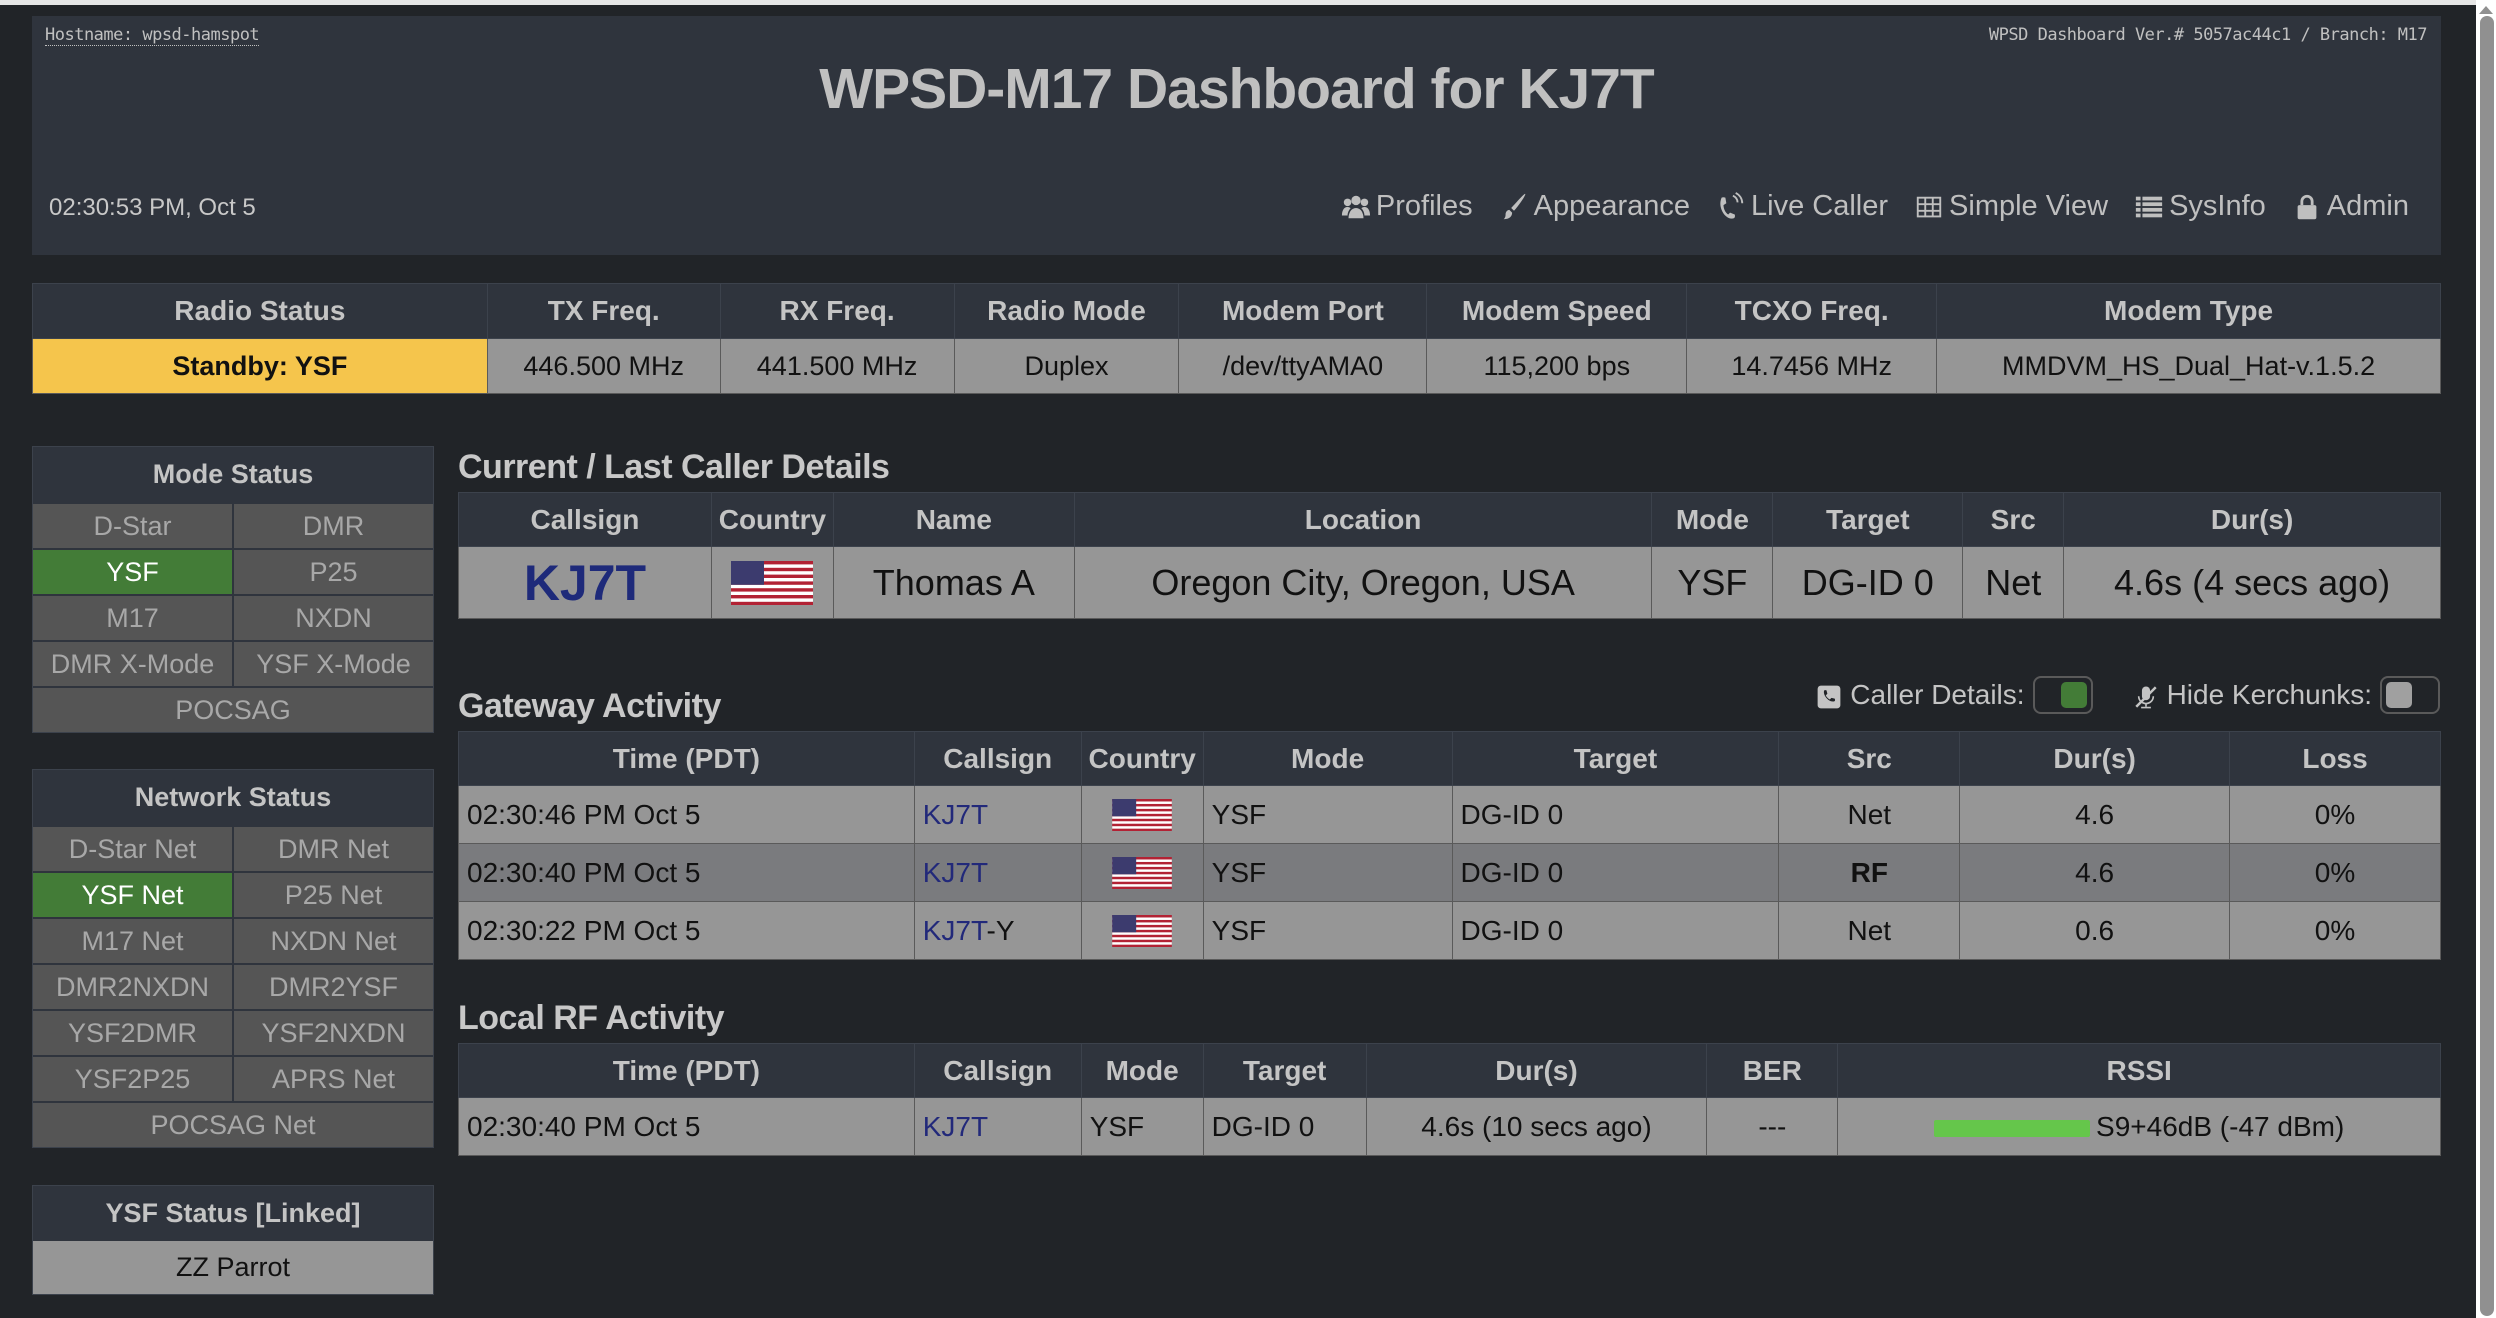 The height and width of the screenshot is (1318, 2496). I want to click on gateway-dur: 4.6, so click(2095, 872).